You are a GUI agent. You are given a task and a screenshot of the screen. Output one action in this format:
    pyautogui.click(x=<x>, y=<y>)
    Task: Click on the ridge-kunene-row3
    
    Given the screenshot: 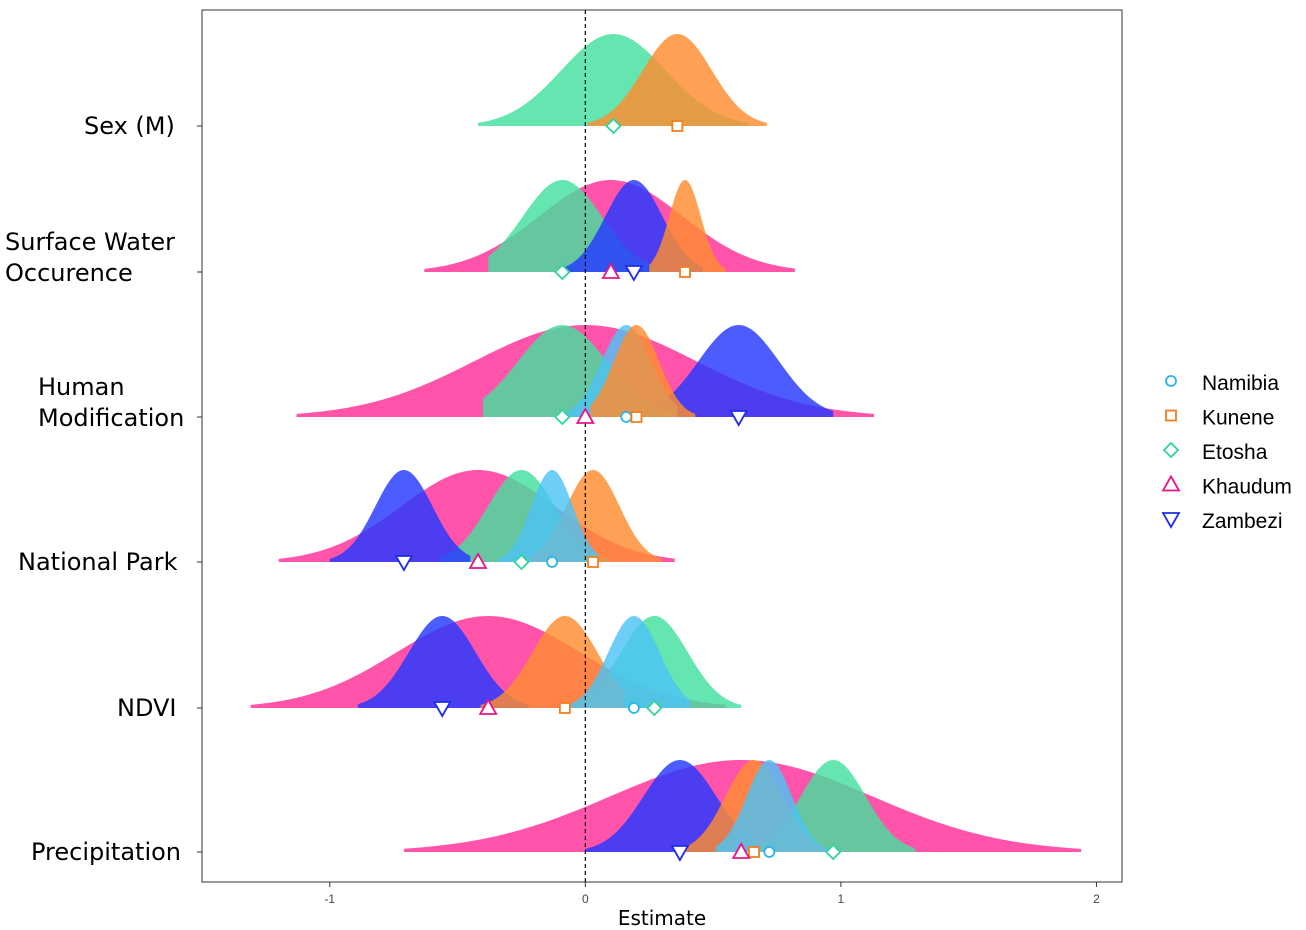 What is the action you would take?
    pyautogui.click(x=643, y=371)
    